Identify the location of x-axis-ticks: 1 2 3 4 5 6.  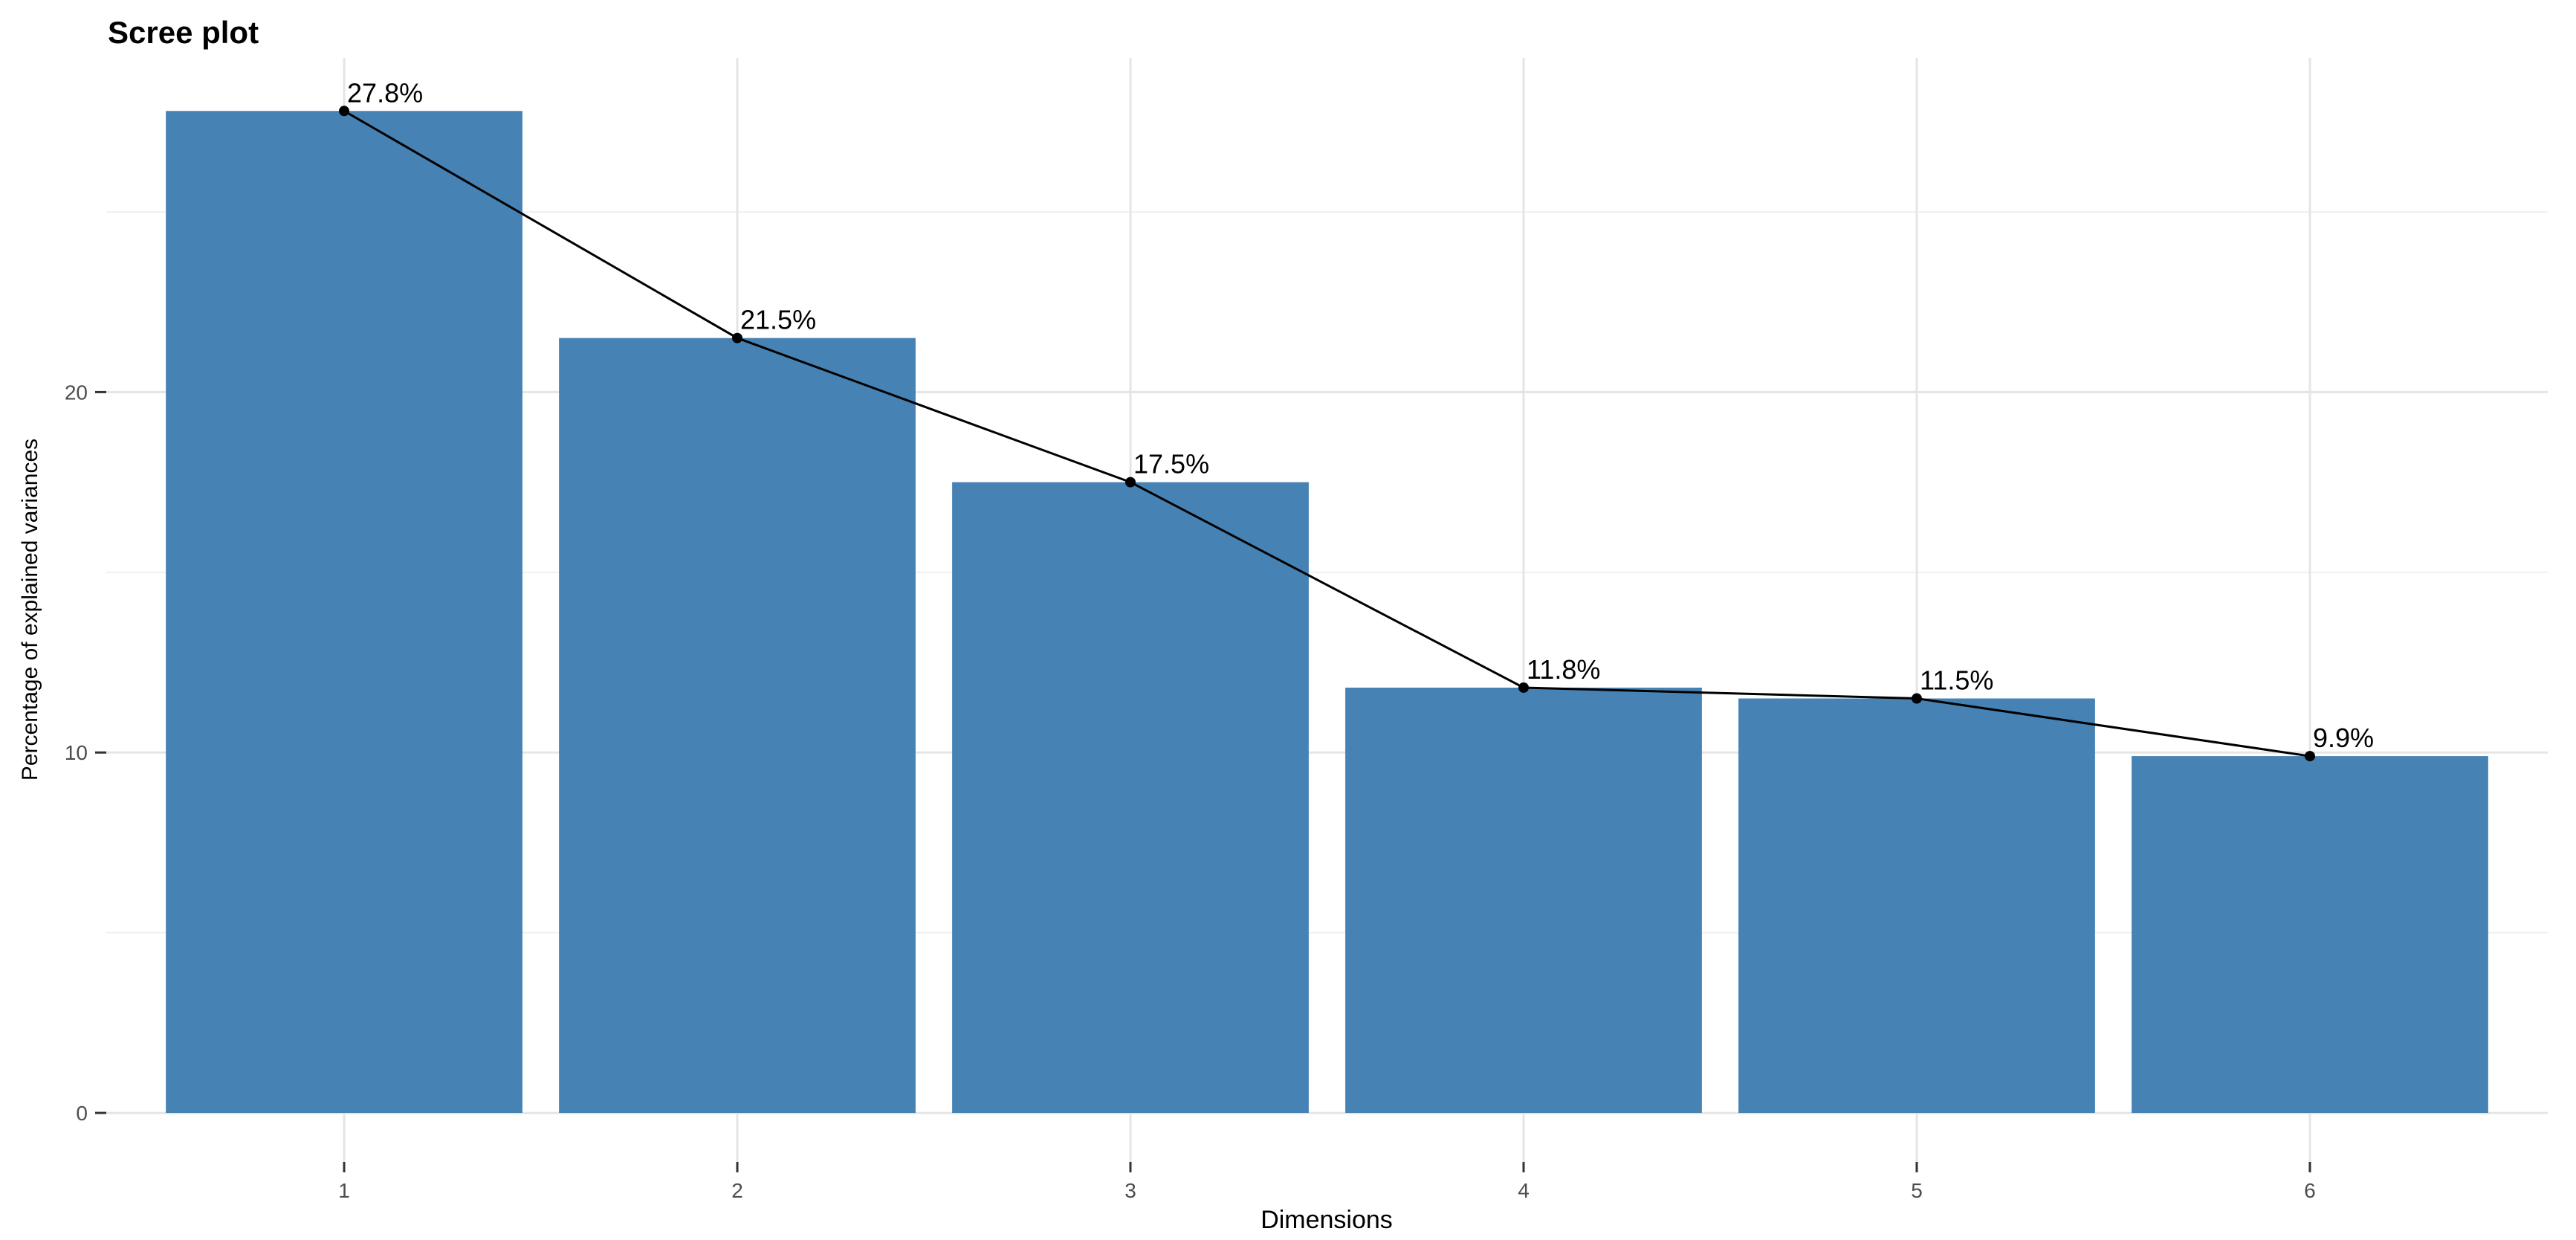
(1327, 1182).